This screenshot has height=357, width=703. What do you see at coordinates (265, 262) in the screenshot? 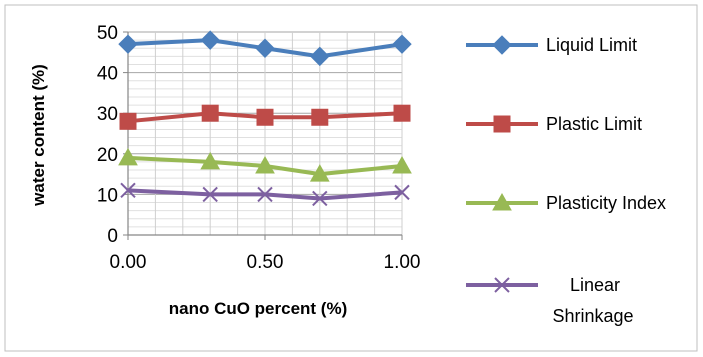
I see `x-tick-label: 0.50` at bounding box center [265, 262].